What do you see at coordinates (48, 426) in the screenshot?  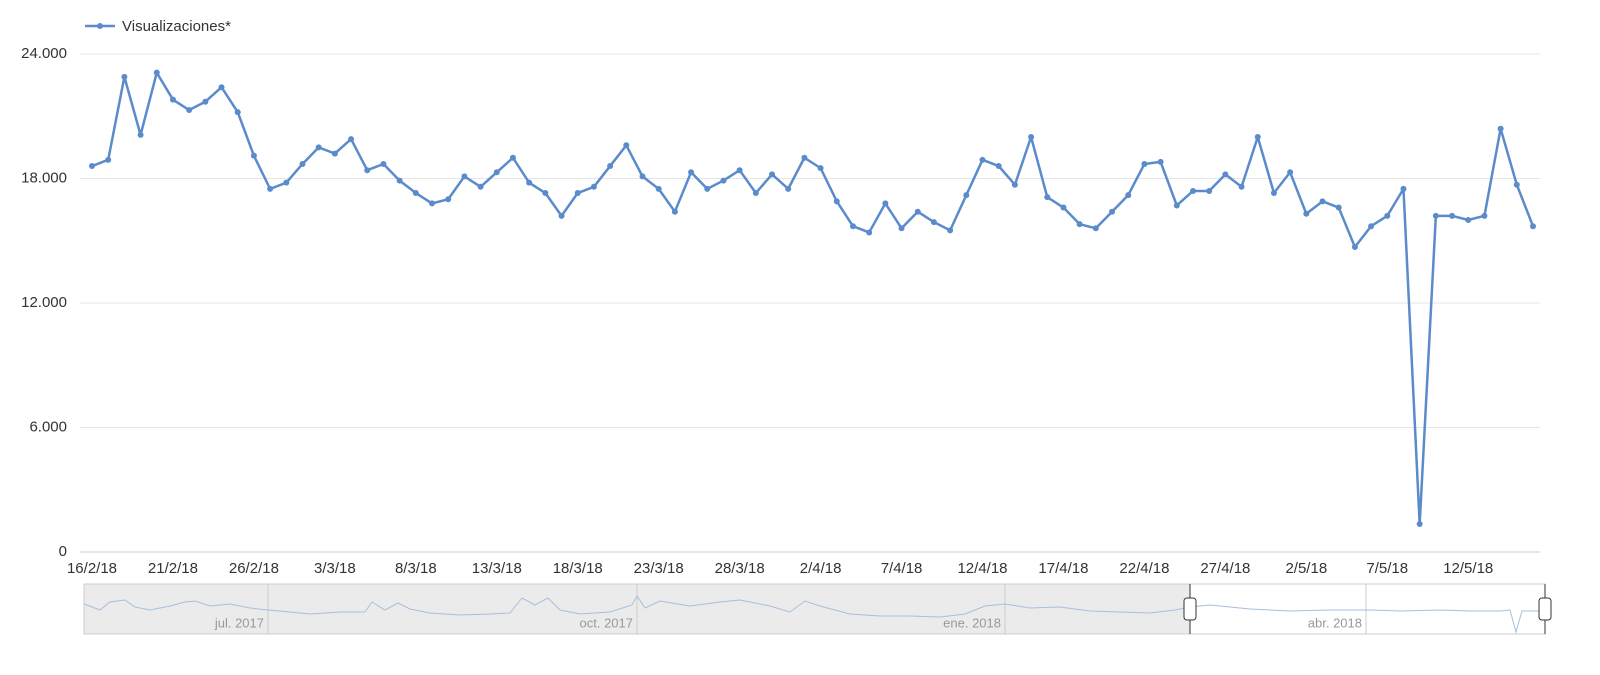 I see `y-tick-label: 6.000` at bounding box center [48, 426].